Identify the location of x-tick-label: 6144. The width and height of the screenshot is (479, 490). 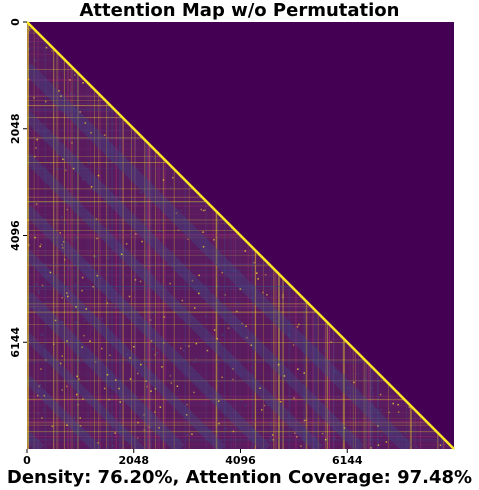
(347, 460).